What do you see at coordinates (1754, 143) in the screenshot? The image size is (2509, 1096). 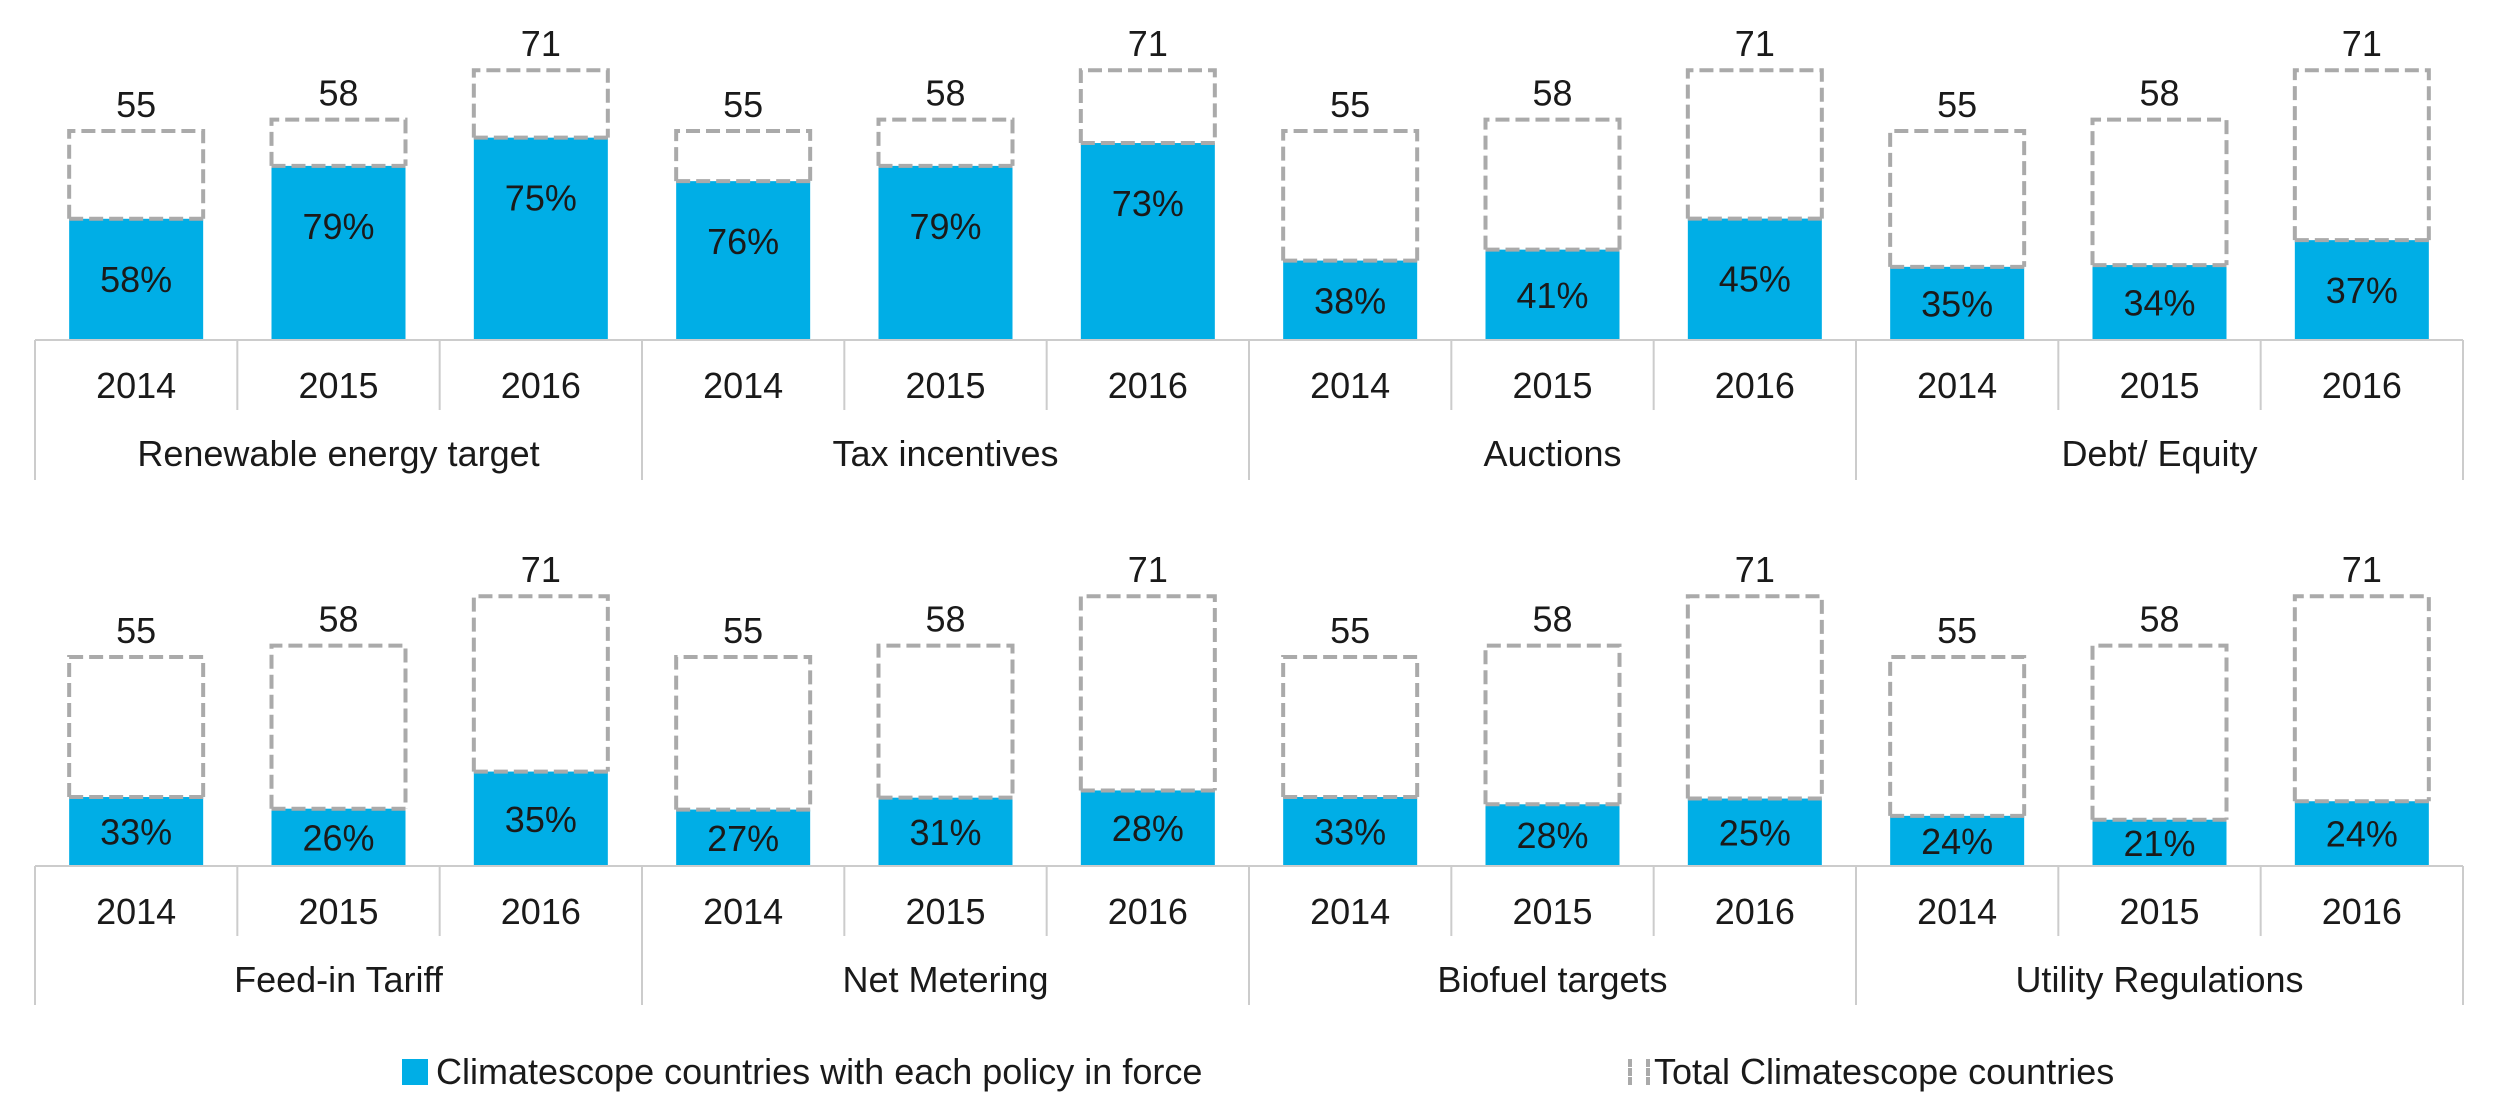 I see `total-outline-auctions-2016` at bounding box center [1754, 143].